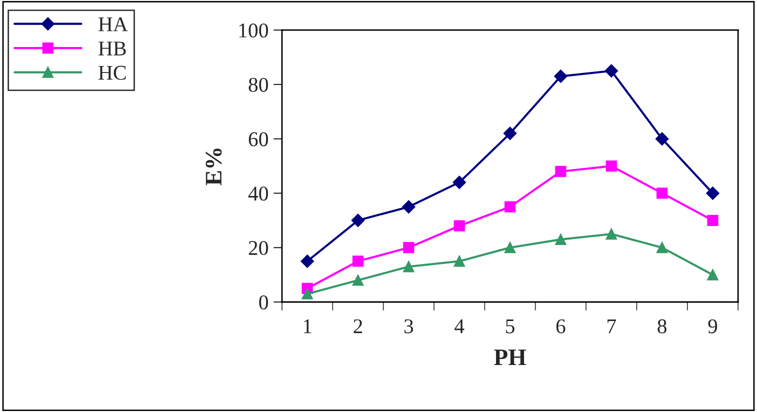 This screenshot has height=412, width=757. I want to click on x-tick-label: 3, so click(409, 326).